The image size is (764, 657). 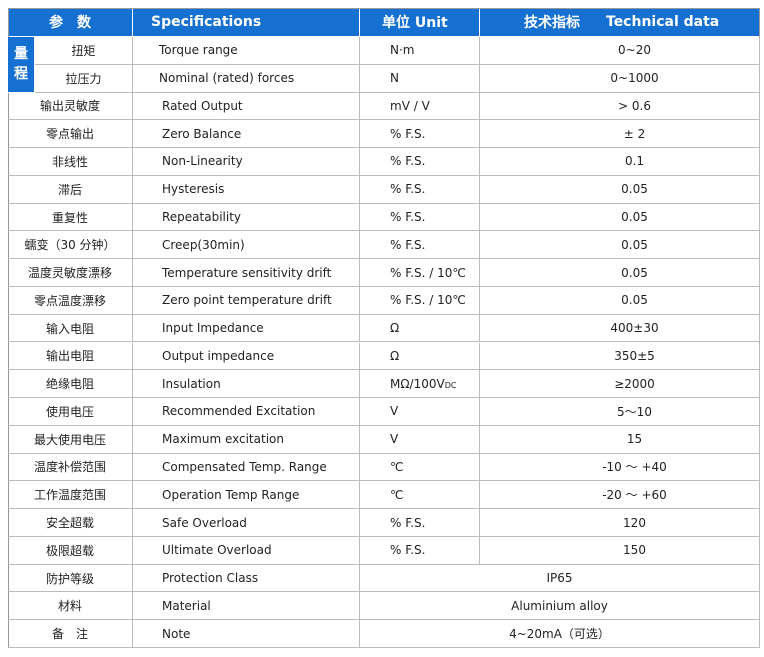 What do you see at coordinates (69, 634) in the screenshot?
I see `param-cn-text: 备 注` at bounding box center [69, 634].